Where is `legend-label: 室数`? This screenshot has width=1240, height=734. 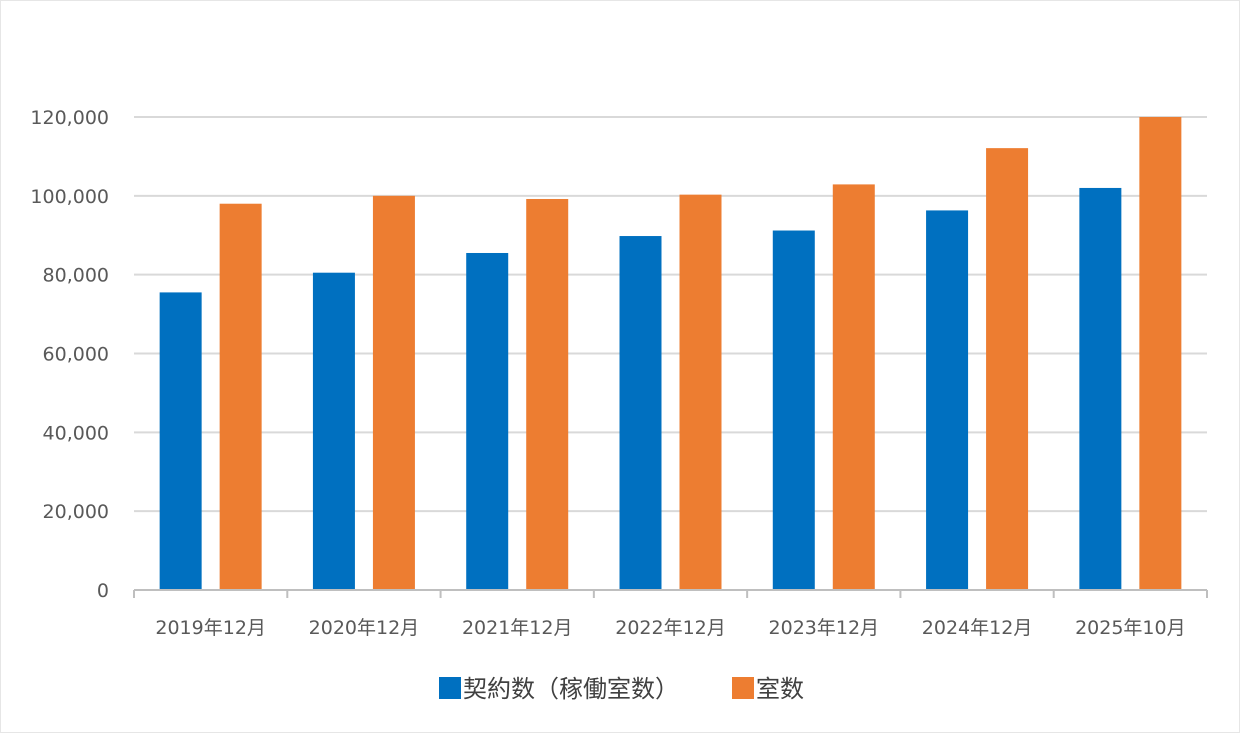
legend-label: 室数 is located at coordinates (780, 689).